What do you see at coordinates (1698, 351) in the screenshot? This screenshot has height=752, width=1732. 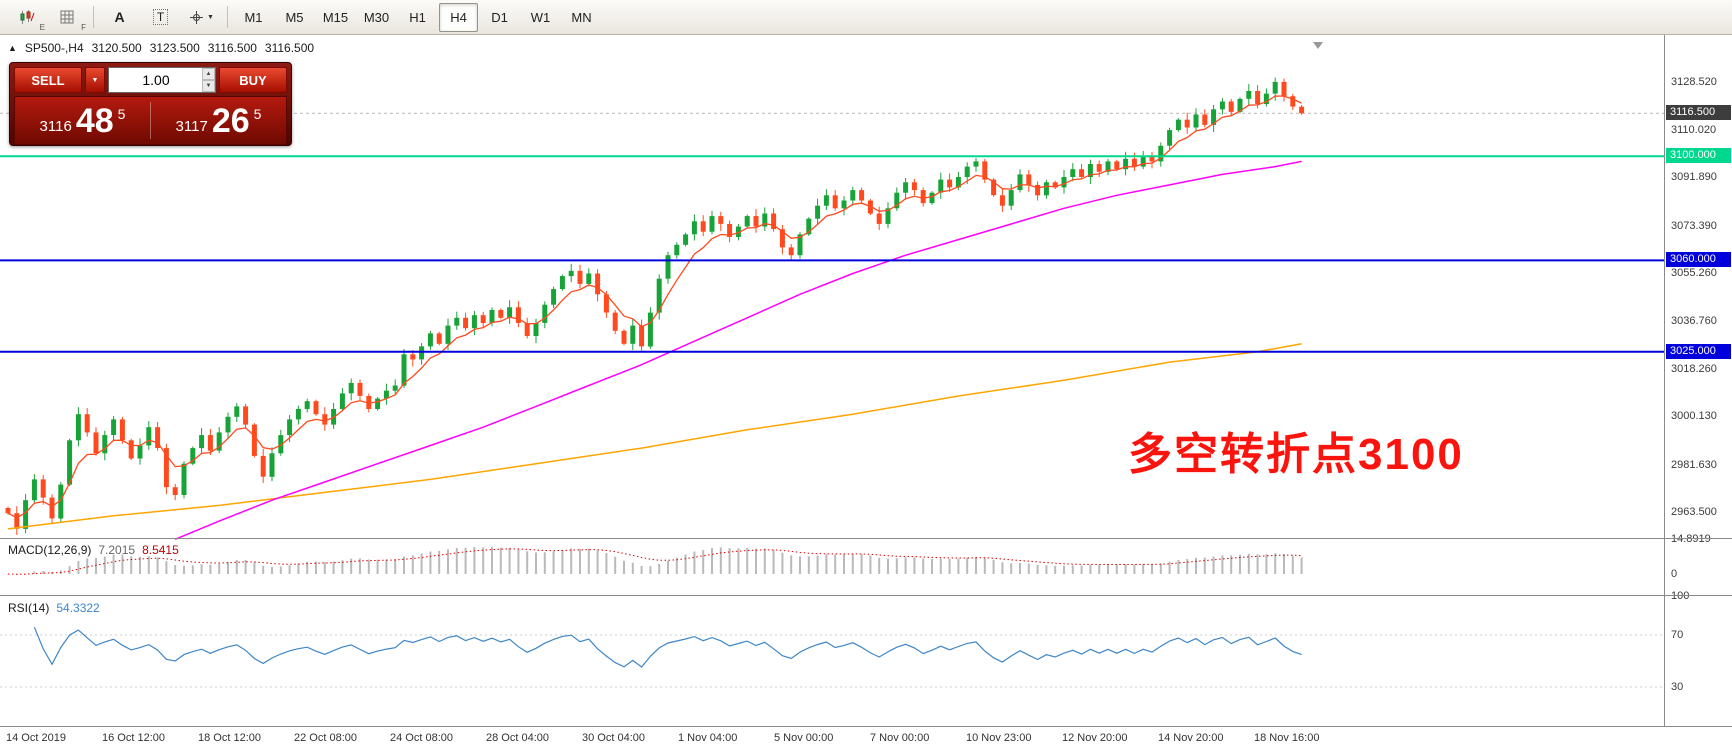 I see `price-tag-3025.000: 3025.000` at bounding box center [1698, 351].